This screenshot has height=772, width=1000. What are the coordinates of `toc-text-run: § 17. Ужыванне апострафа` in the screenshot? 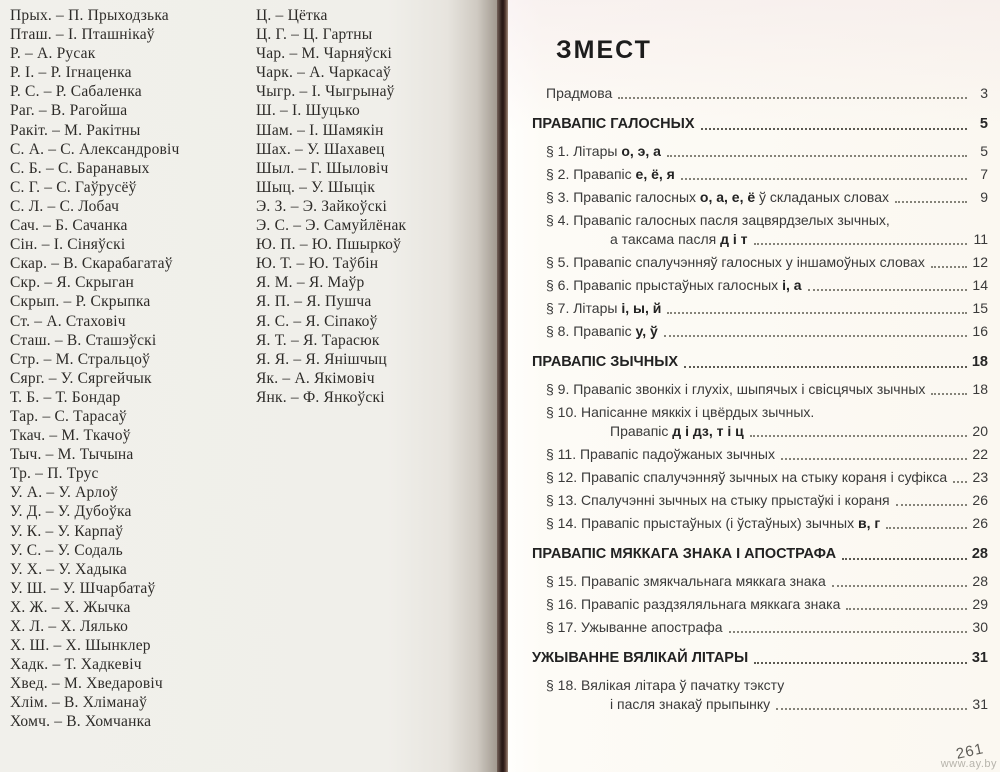 It's located at (634, 627).